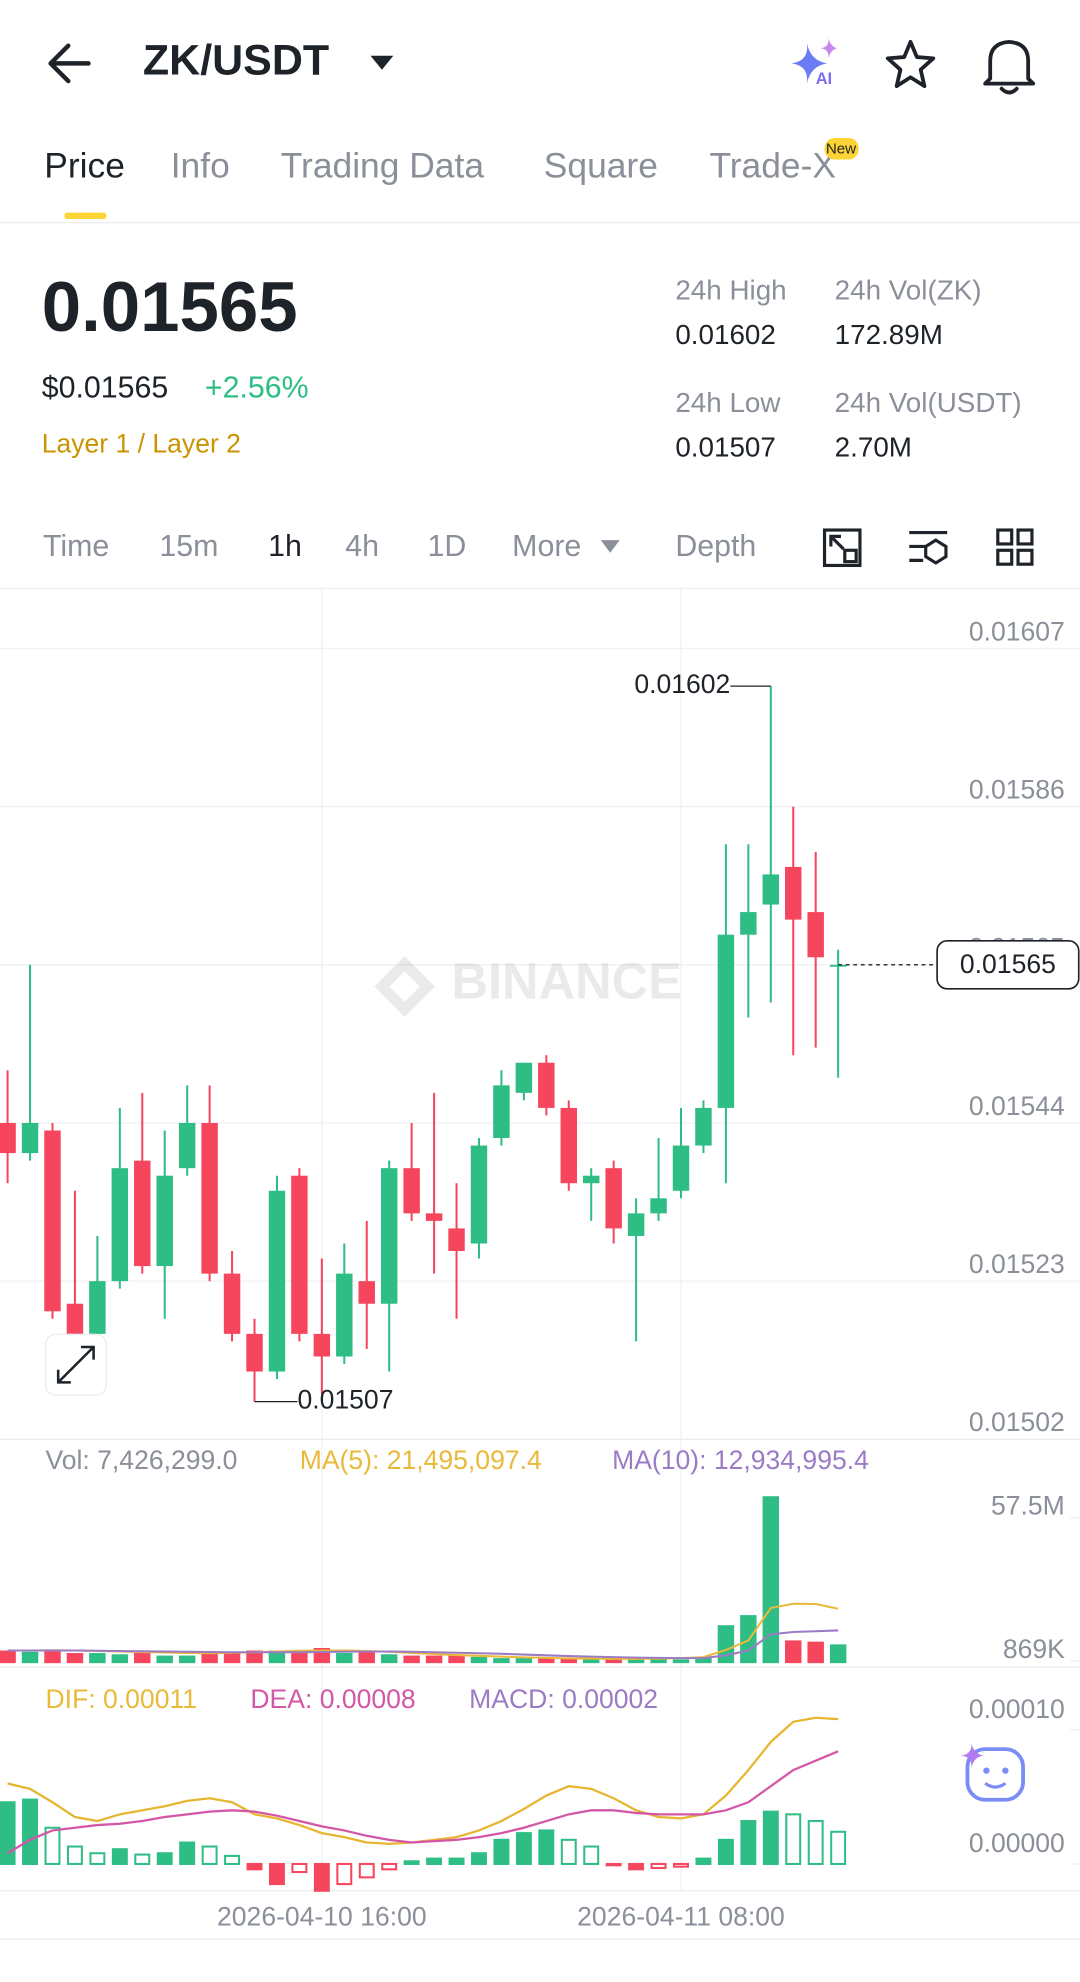  I want to click on tool-hex, so click(936, 551).